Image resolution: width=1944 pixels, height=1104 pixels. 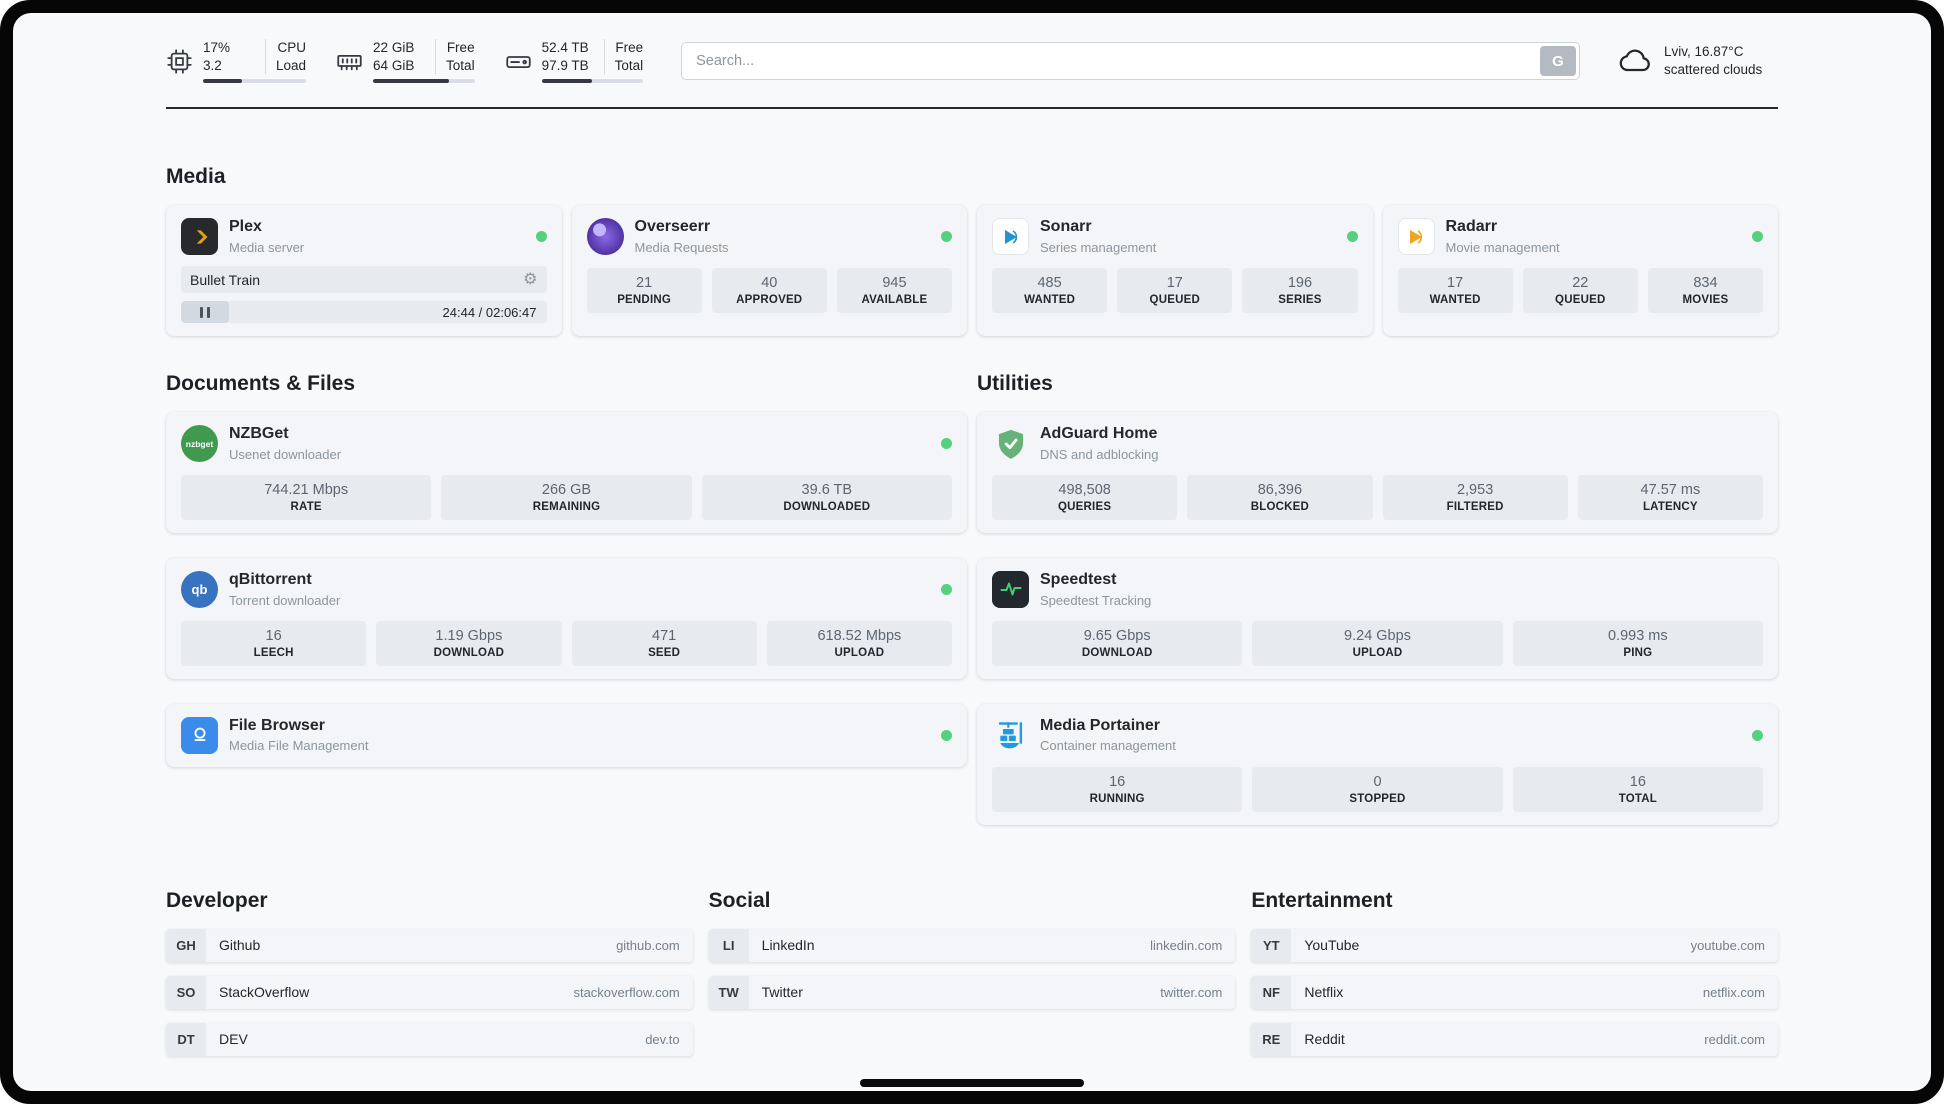 What do you see at coordinates (972, 108) in the screenshot?
I see `header-divider` at bounding box center [972, 108].